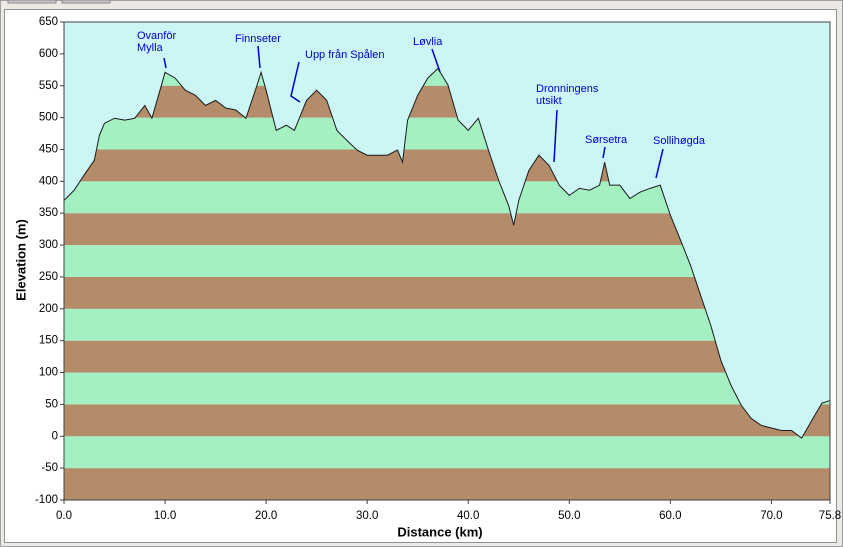  What do you see at coordinates (165, 516) in the screenshot?
I see `x-tick-label: 10.0` at bounding box center [165, 516].